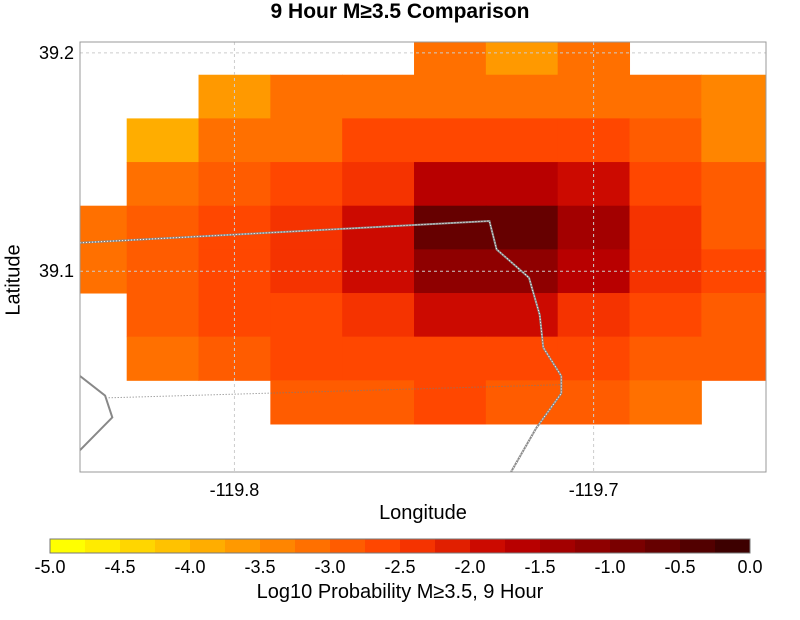  I want to click on x-tick-label: -119.8, so click(235, 490).